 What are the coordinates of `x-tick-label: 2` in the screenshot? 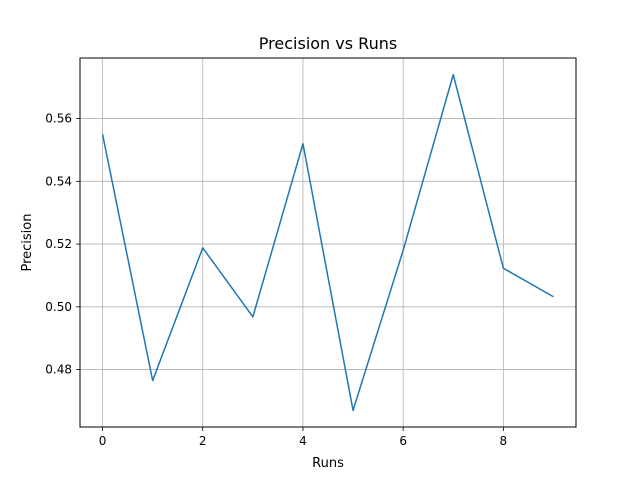 It's located at (203, 441).